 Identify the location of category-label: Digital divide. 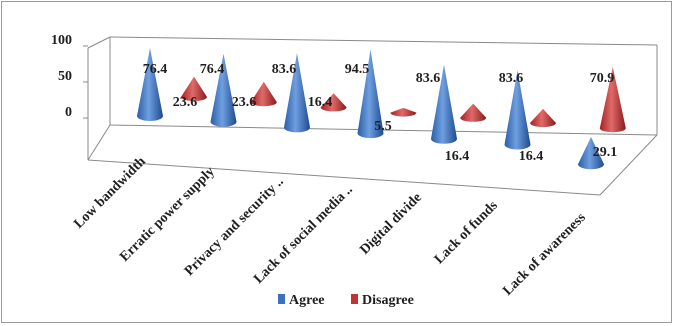
(391, 224).